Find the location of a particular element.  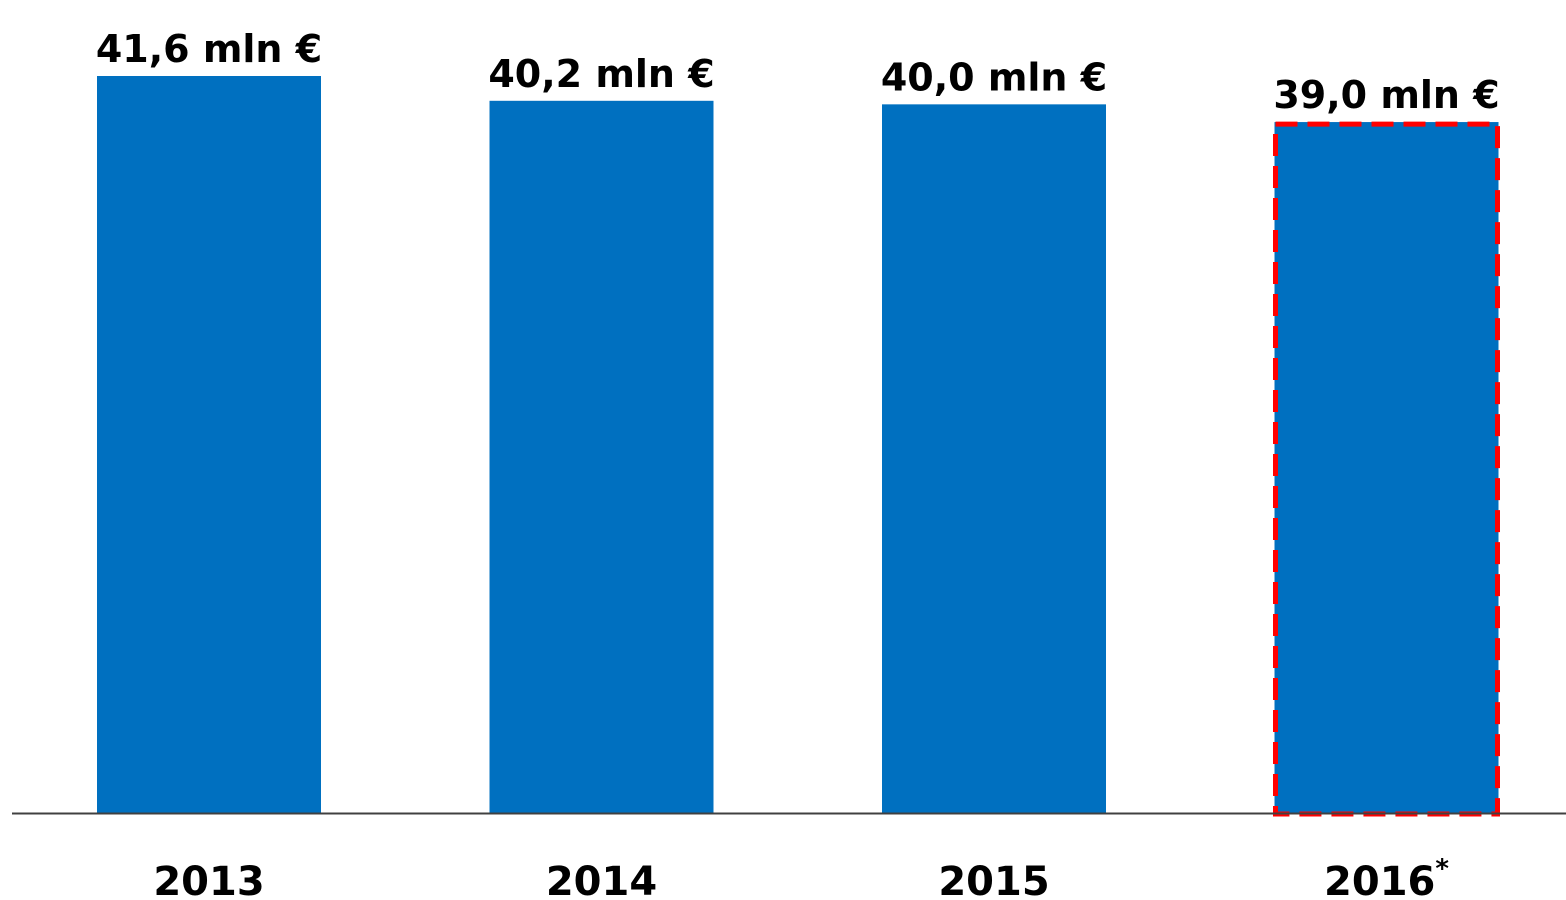

category-label-text: 2013 is located at coordinates (208, 879).